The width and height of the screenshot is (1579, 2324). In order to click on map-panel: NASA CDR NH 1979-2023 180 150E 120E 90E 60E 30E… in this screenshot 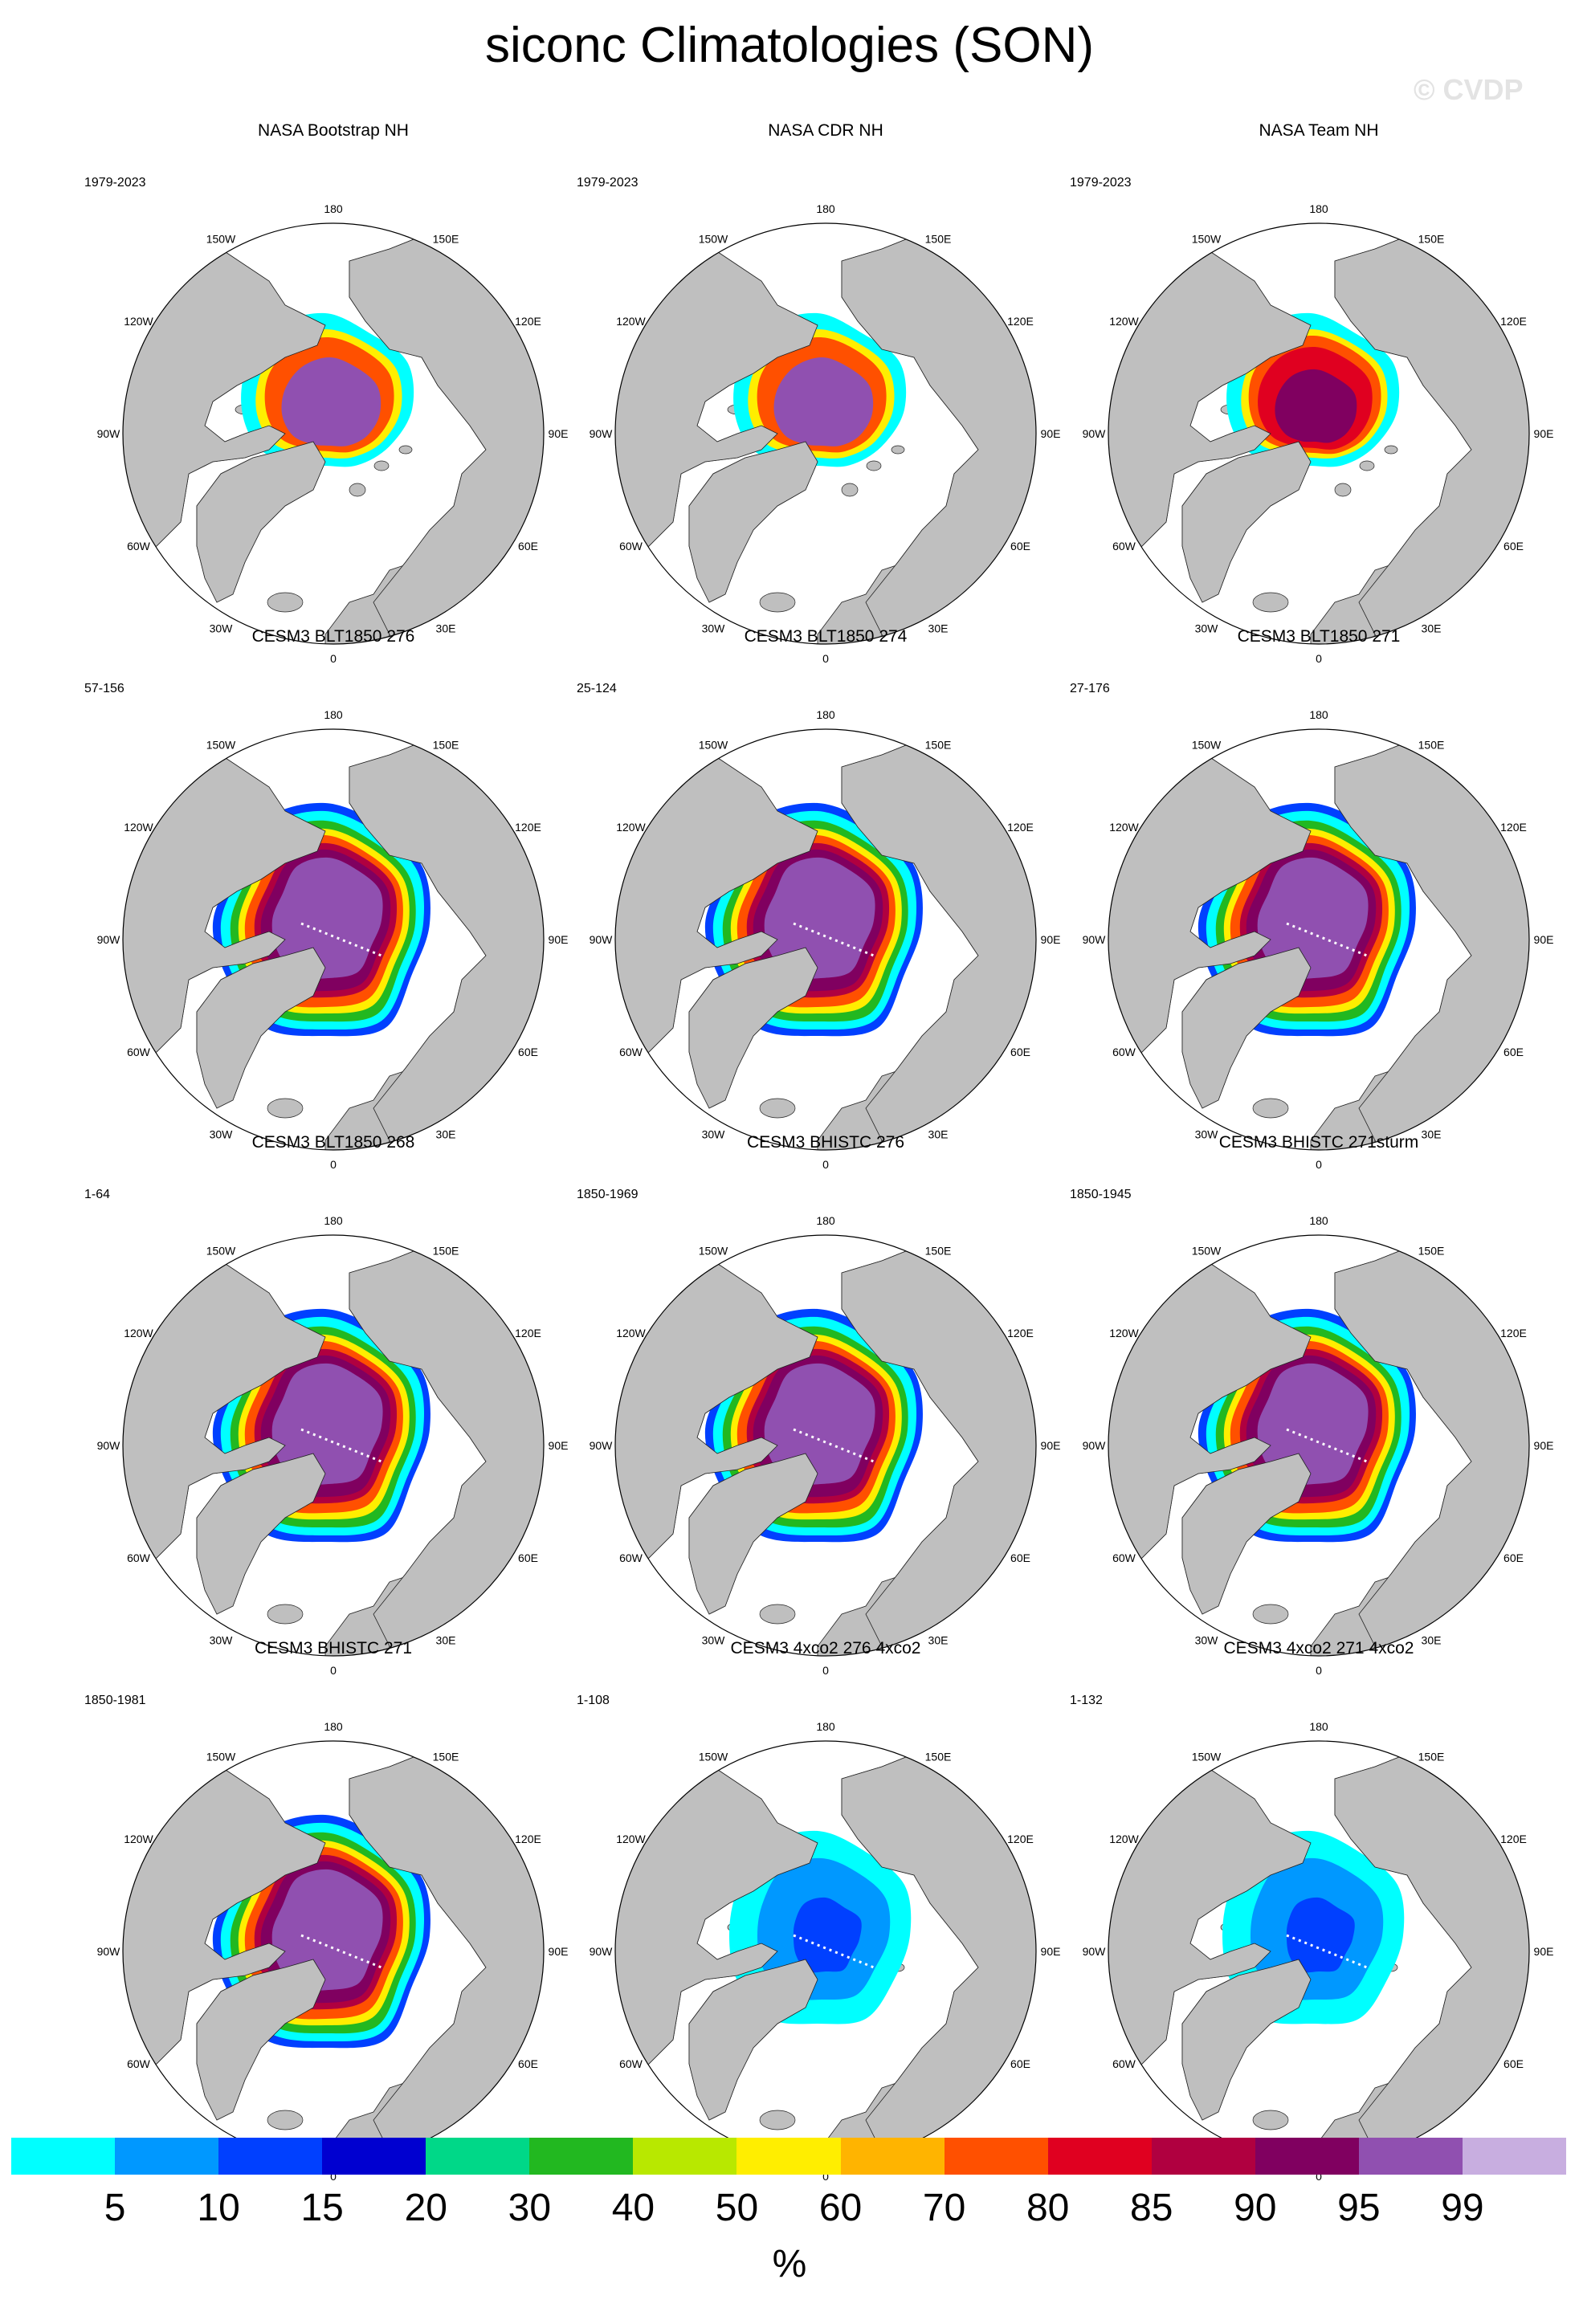, I will do `click(826, 393)`.